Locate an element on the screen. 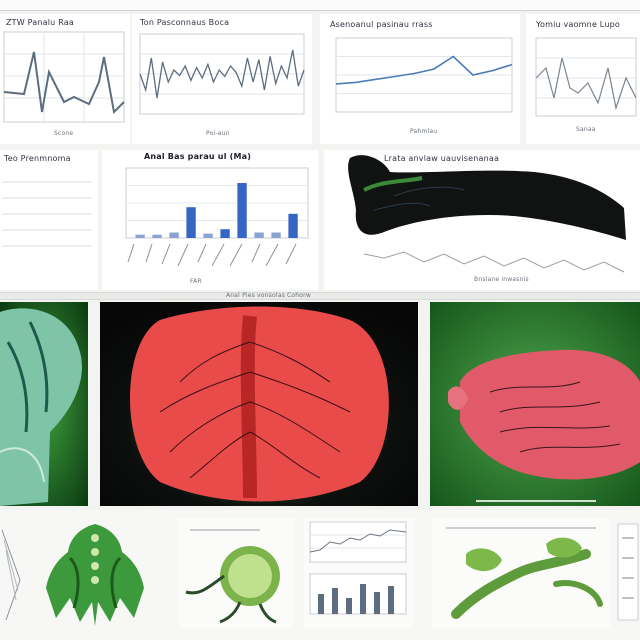 The image size is (640, 640). mint-organ-image is located at coordinates (44, 404).